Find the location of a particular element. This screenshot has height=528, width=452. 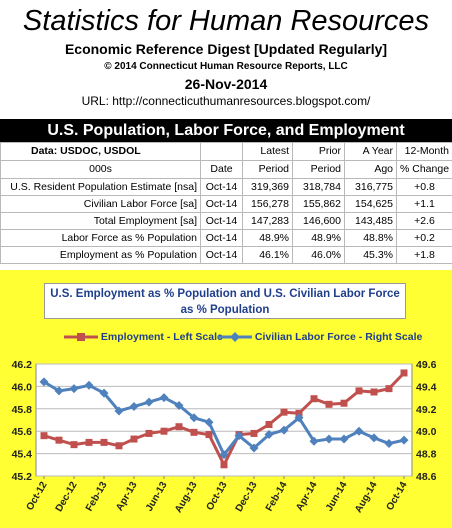

table-header-cell: Latest is located at coordinates (267, 151).